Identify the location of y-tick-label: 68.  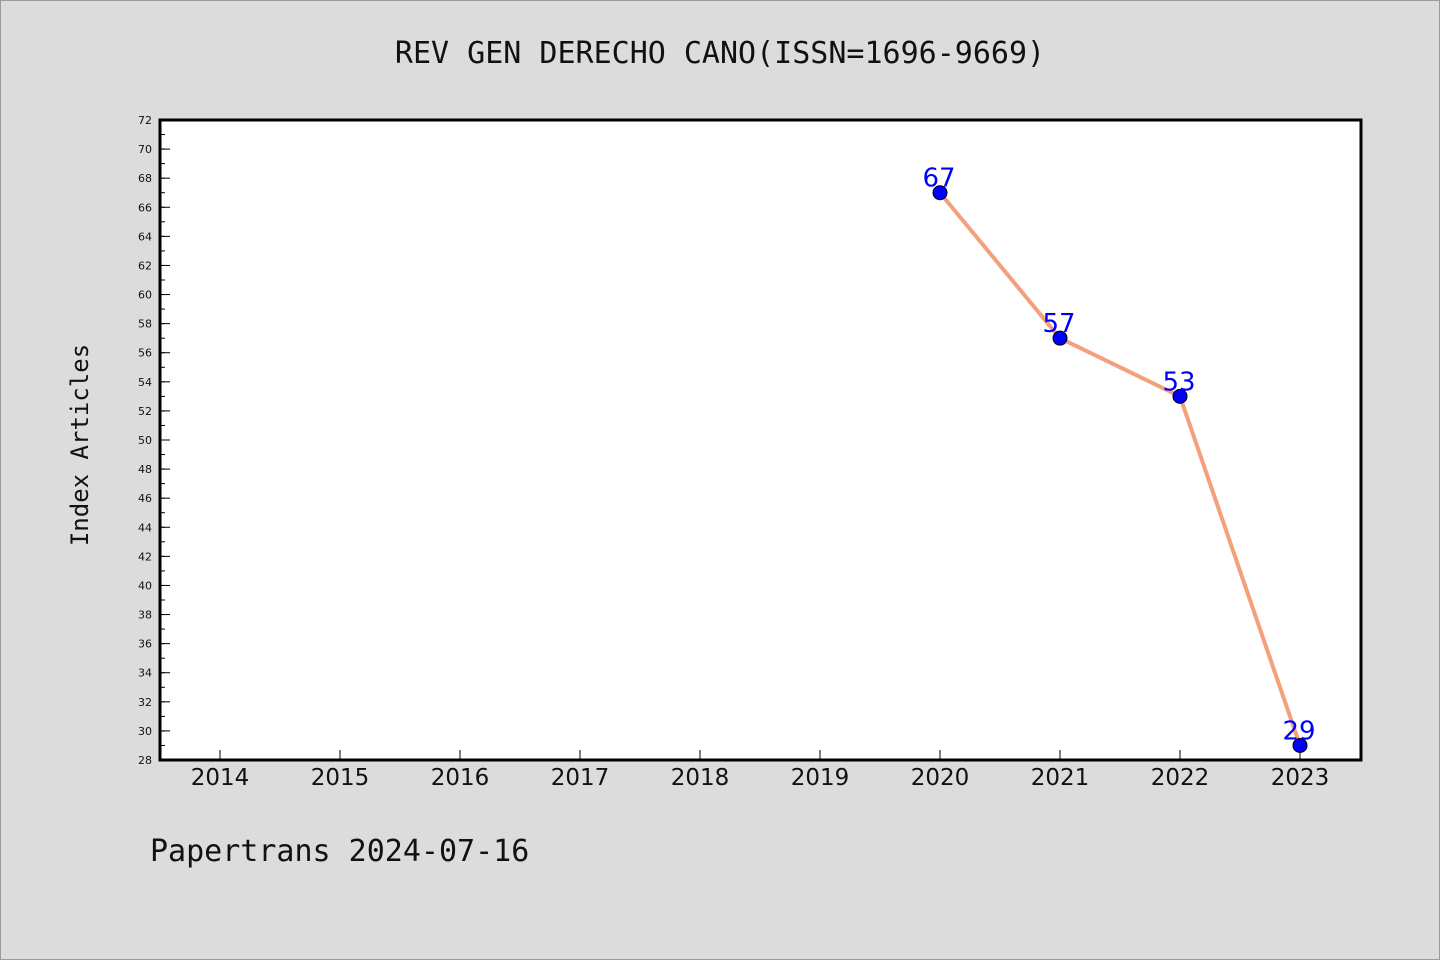
(145, 178).